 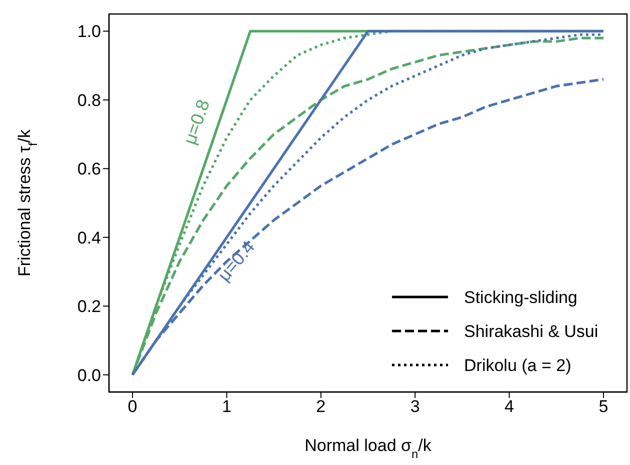 I want to click on x-tick-label: 1, so click(x=227, y=406).